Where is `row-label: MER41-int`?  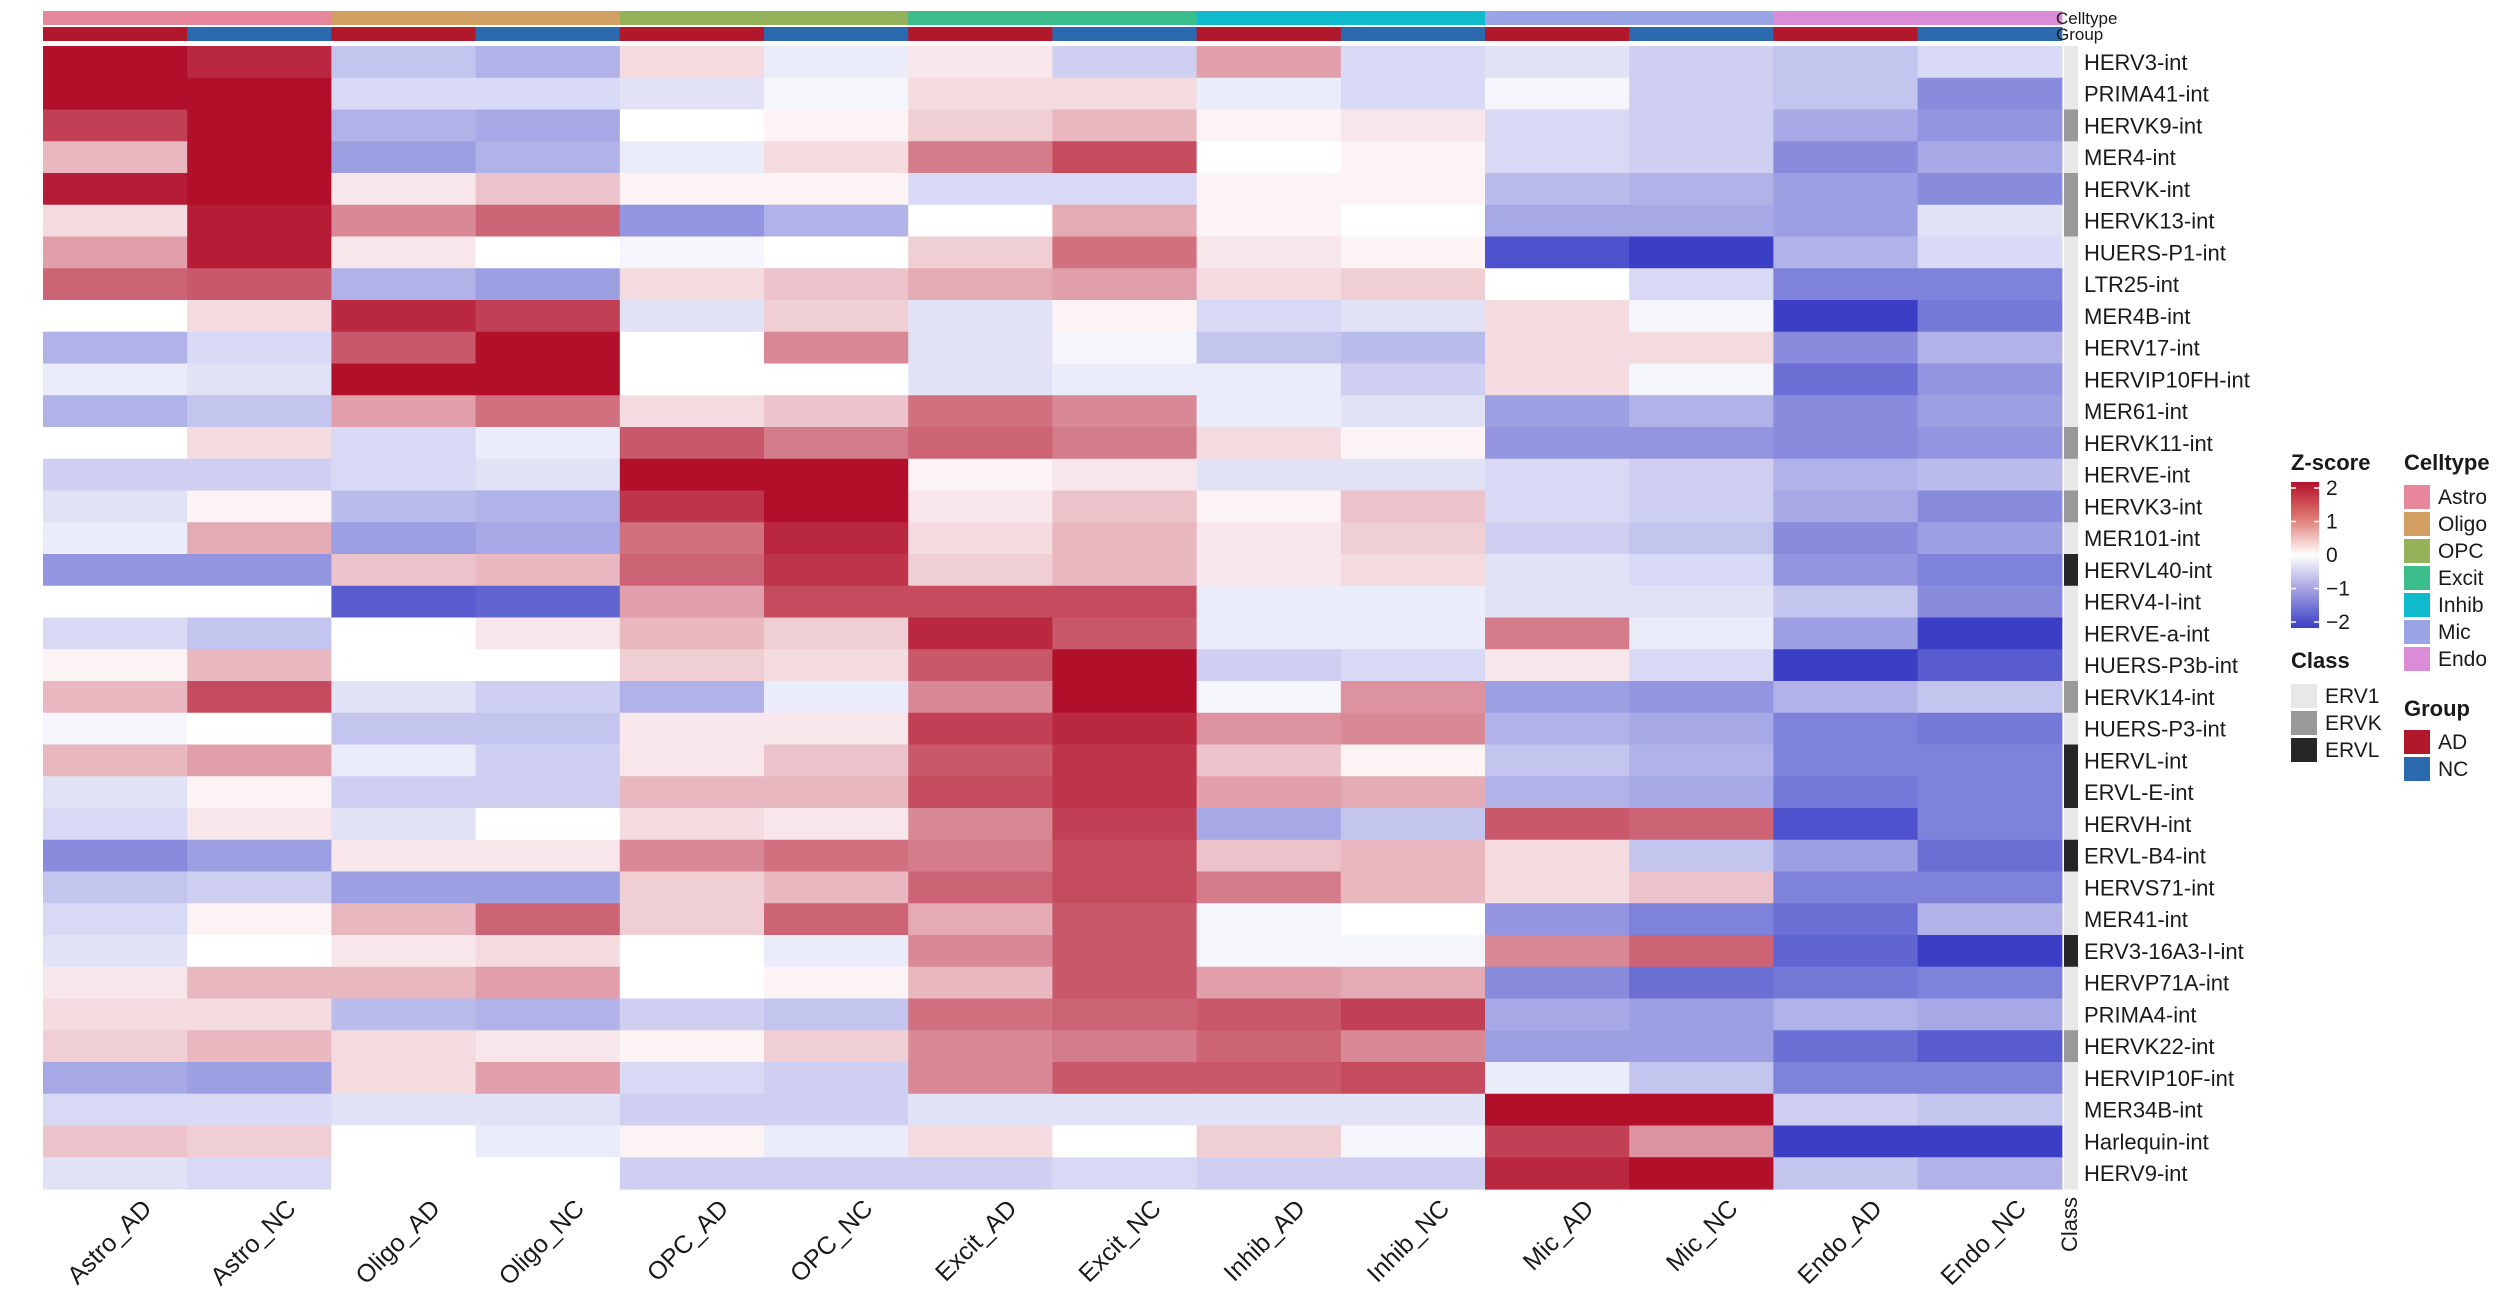
row-label: MER41-int is located at coordinates (2136, 919).